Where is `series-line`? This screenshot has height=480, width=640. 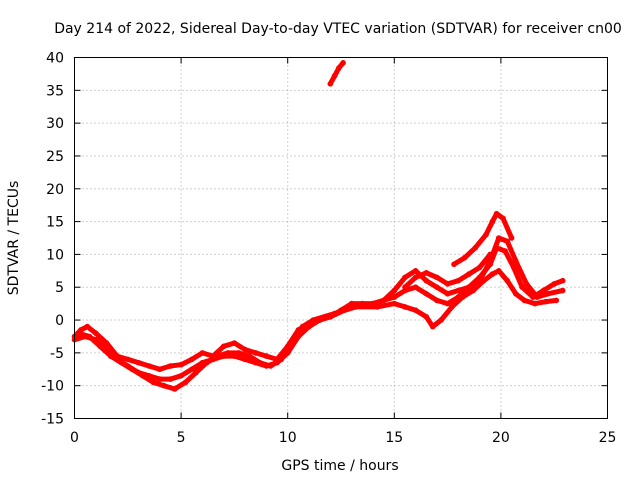
series-line is located at coordinates (336, 73).